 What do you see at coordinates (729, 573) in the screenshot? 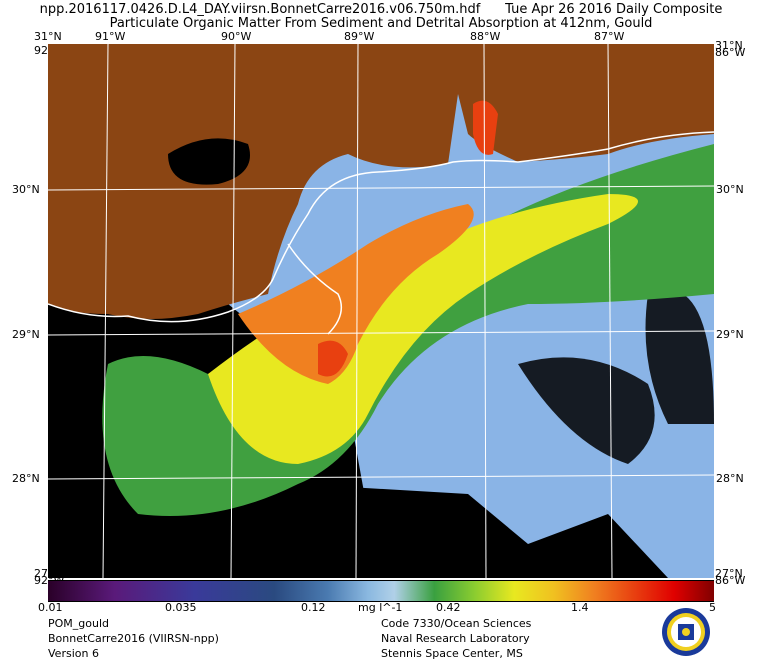
I see `corner-lat-bottom-right: 27°N` at bounding box center [729, 573].